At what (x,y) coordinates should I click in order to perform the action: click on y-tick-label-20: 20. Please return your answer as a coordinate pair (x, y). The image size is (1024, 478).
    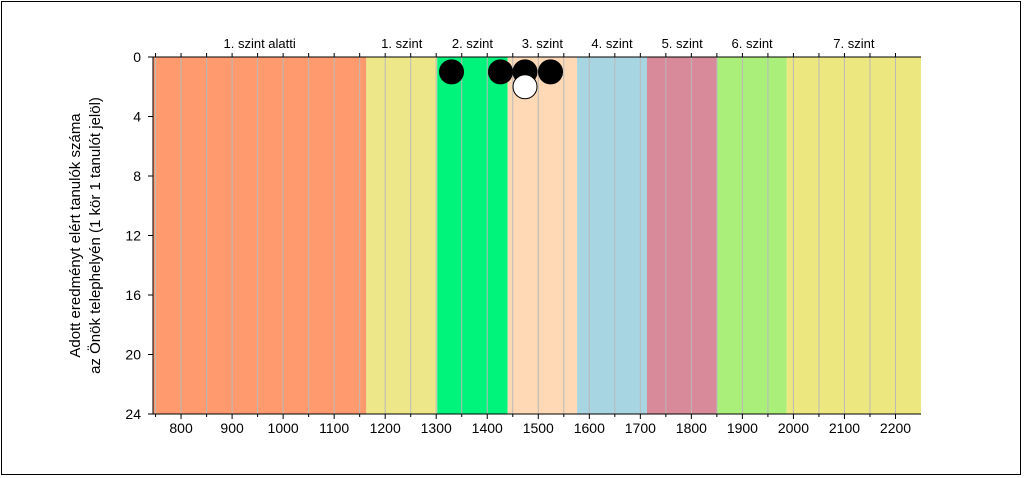
    Looking at the image, I should click on (133, 355).